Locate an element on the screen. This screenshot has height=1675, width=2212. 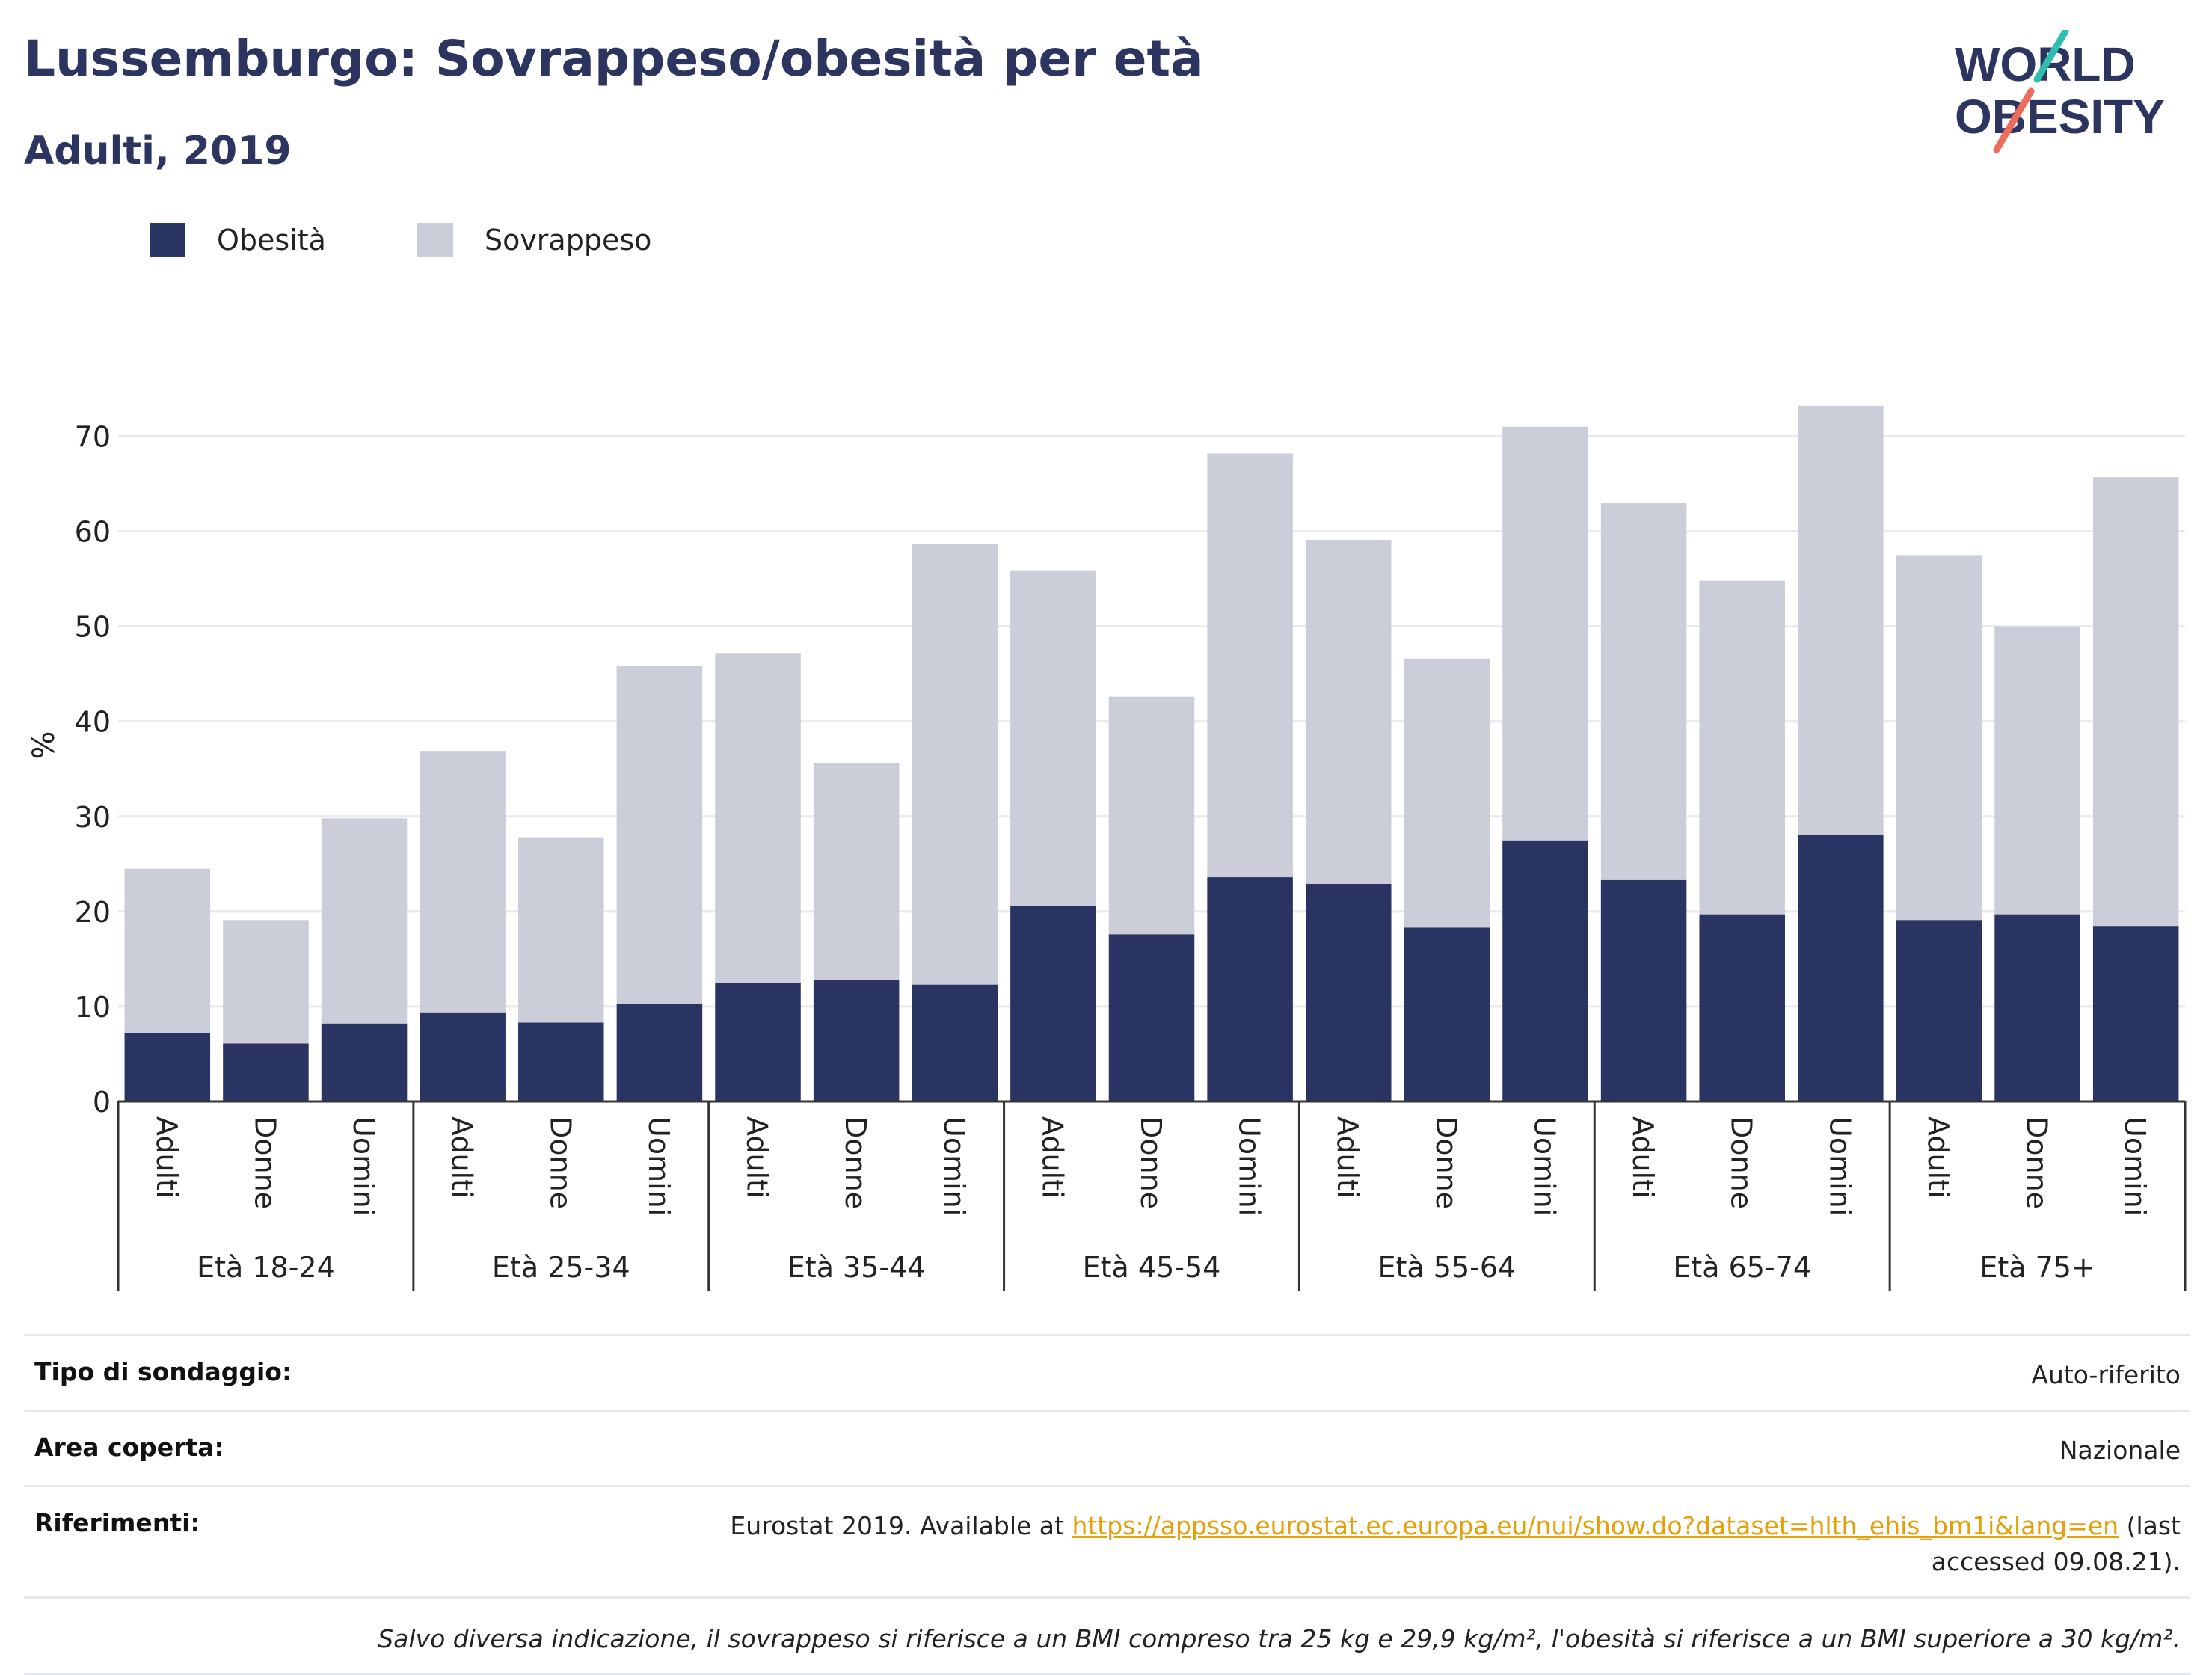
y-tick-label: 50 is located at coordinates (93, 627).